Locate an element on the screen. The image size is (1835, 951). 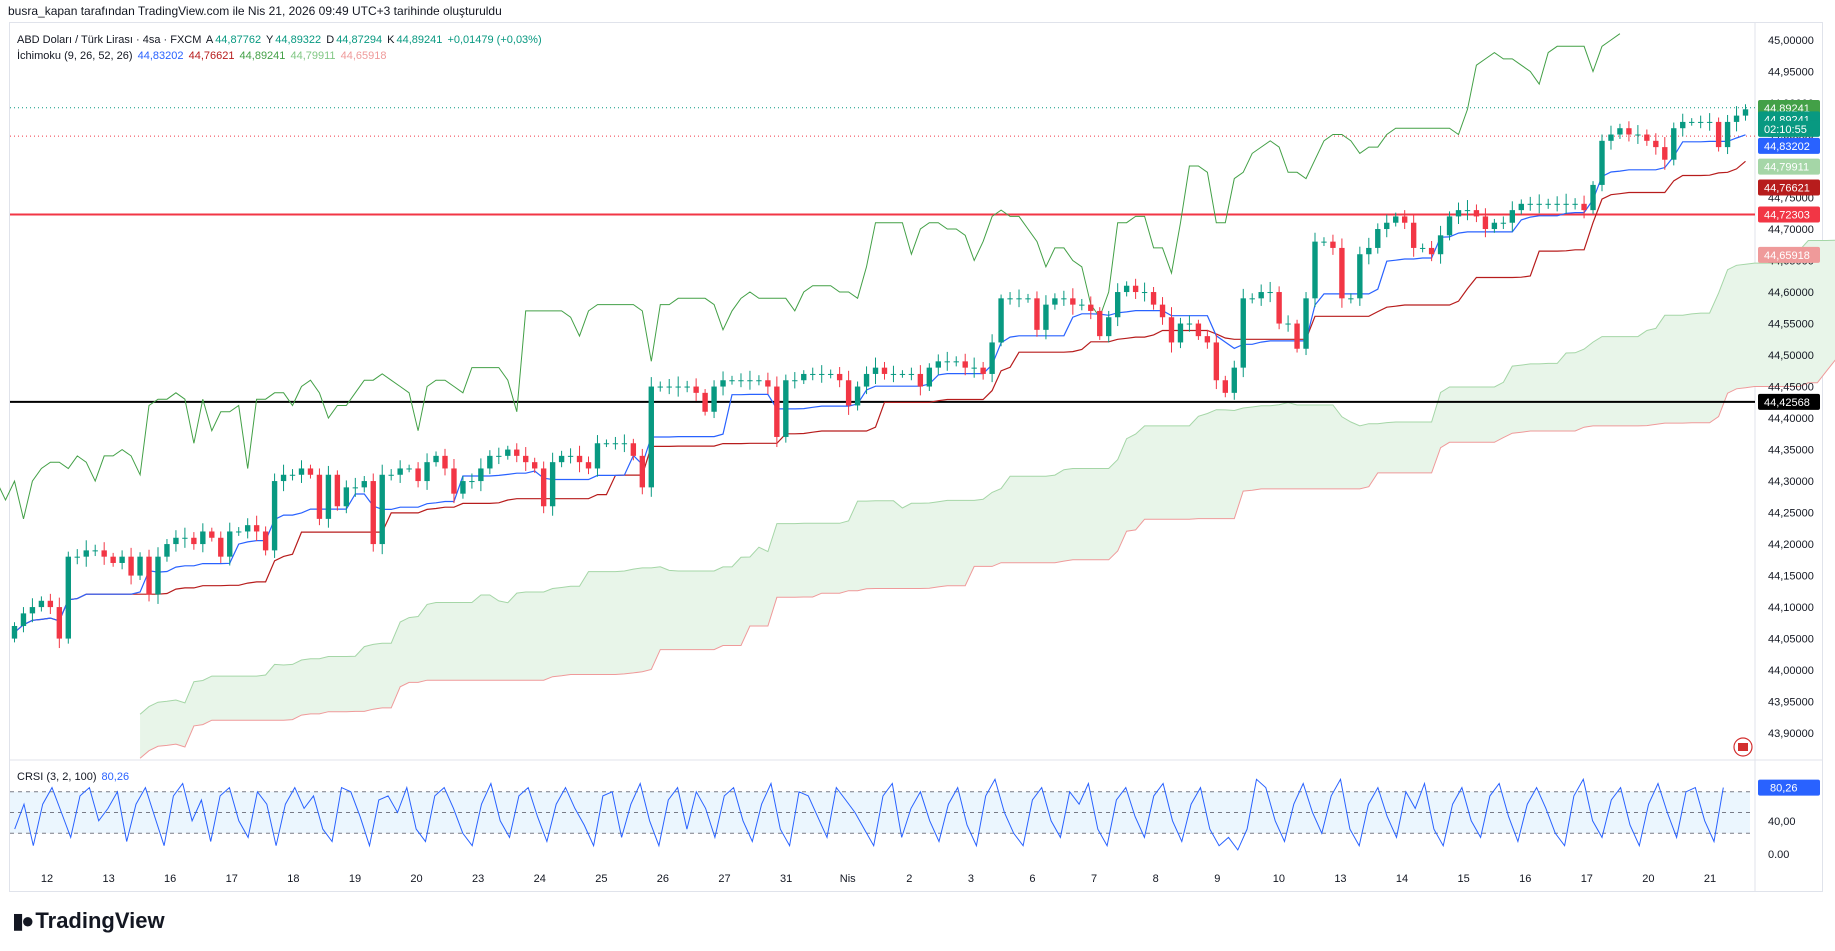
price-tag: 44,83202 is located at coordinates (1789, 145).